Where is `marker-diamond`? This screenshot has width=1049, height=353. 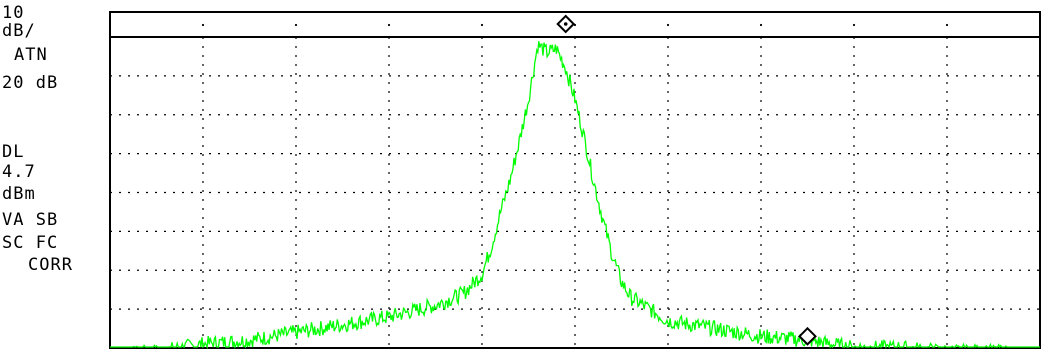 marker-diamond is located at coordinates (807, 336).